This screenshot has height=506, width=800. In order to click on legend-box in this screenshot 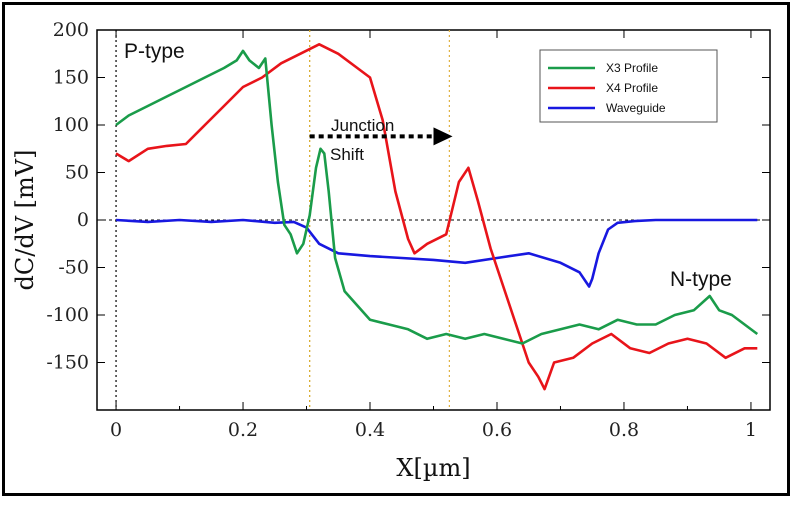, I will do `click(628, 86)`.